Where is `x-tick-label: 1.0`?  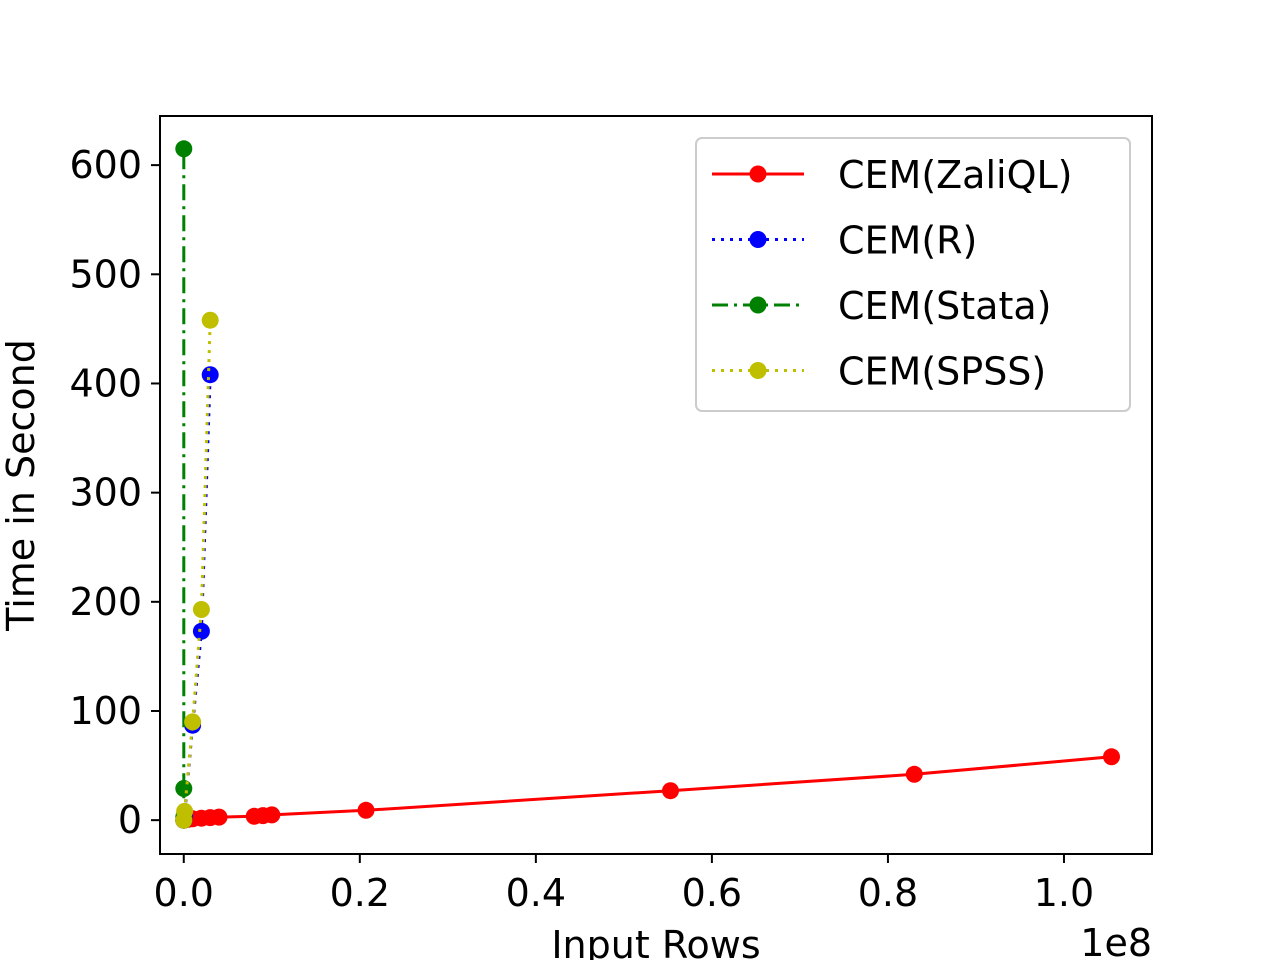
x-tick-label: 1.0 is located at coordinates (1064, 893).